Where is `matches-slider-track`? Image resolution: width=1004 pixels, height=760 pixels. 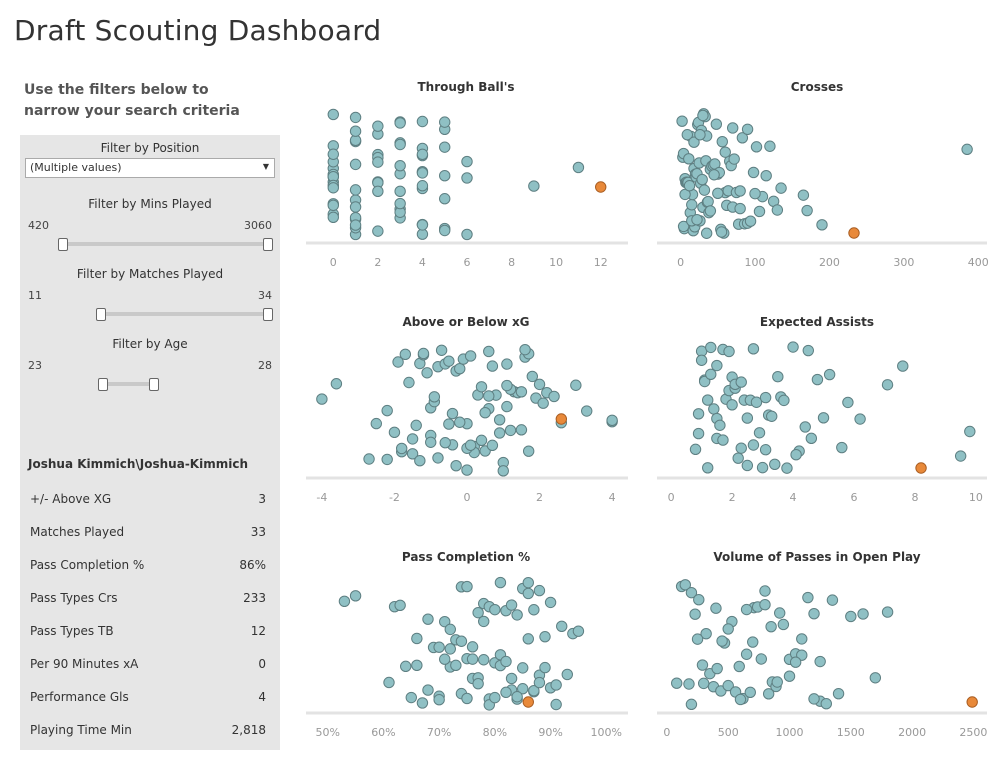
matches-slider-track is located at coordinates (184, 314).